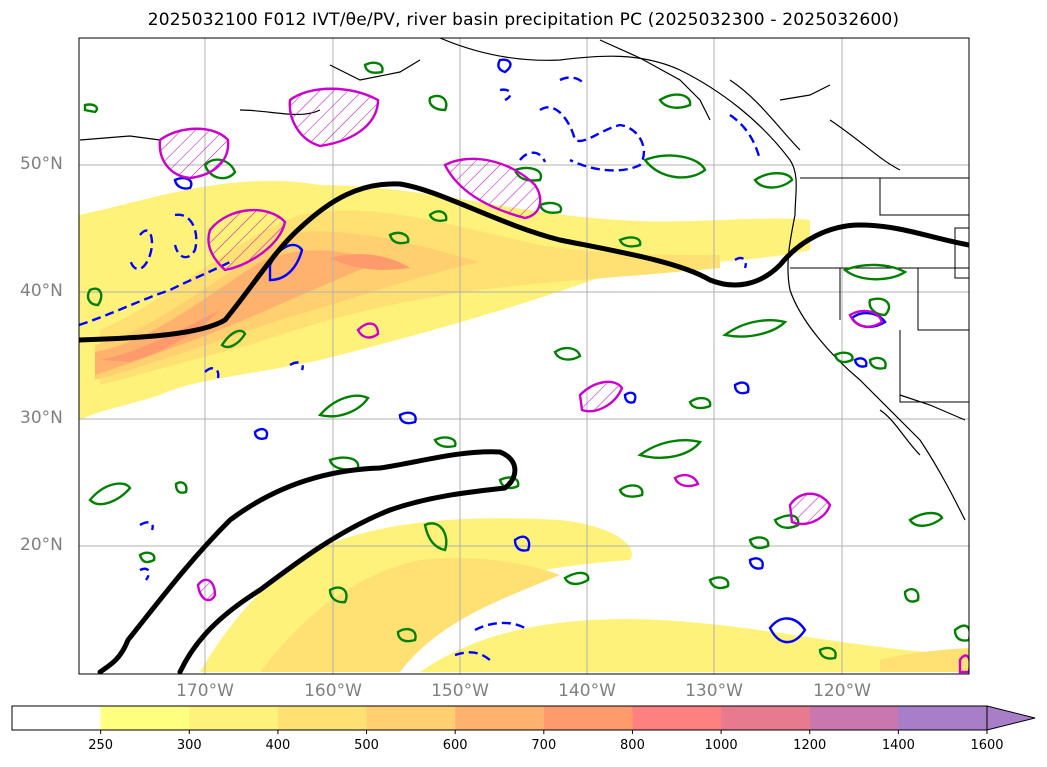  What do you see at coordinates (101, 745) in the screenshot?
I see `colorbar-tick-label: 250` at bounding box center [101, 745].